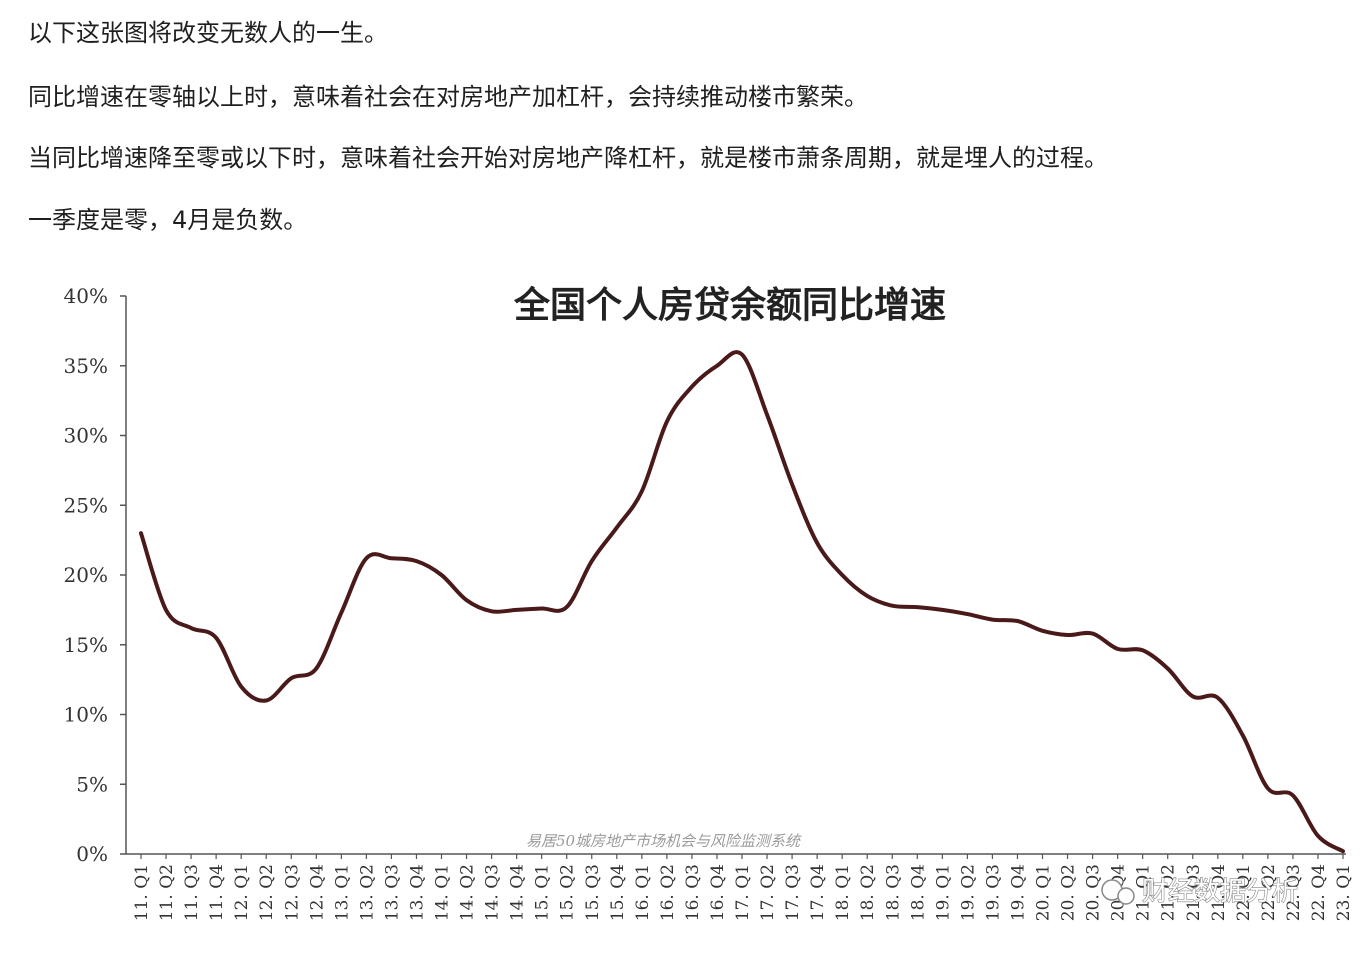 Image resolution: width=1372 pixels, height=962 pixels. I want to click on y-axis-ticks: 0% 5% 10% 15% 20% 25% 30% 35% 40%, so click(95, 575).